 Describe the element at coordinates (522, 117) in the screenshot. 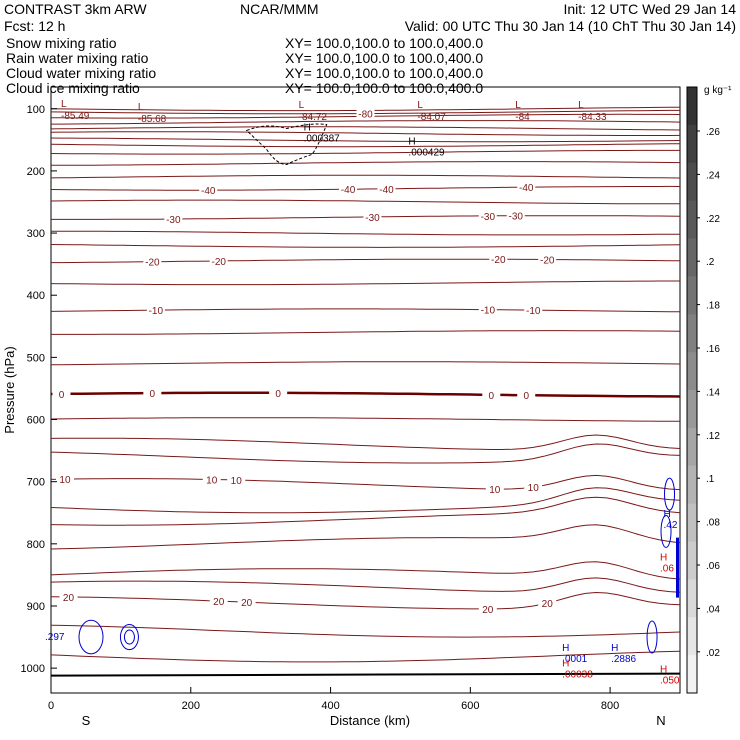

I see `low-value: -84` at that location.